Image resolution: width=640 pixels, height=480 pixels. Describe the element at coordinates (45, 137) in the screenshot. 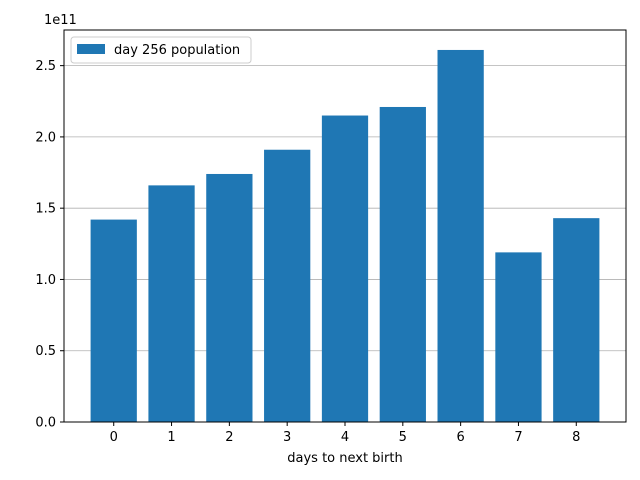

I see `y-tick-label: 2.0` at that location.